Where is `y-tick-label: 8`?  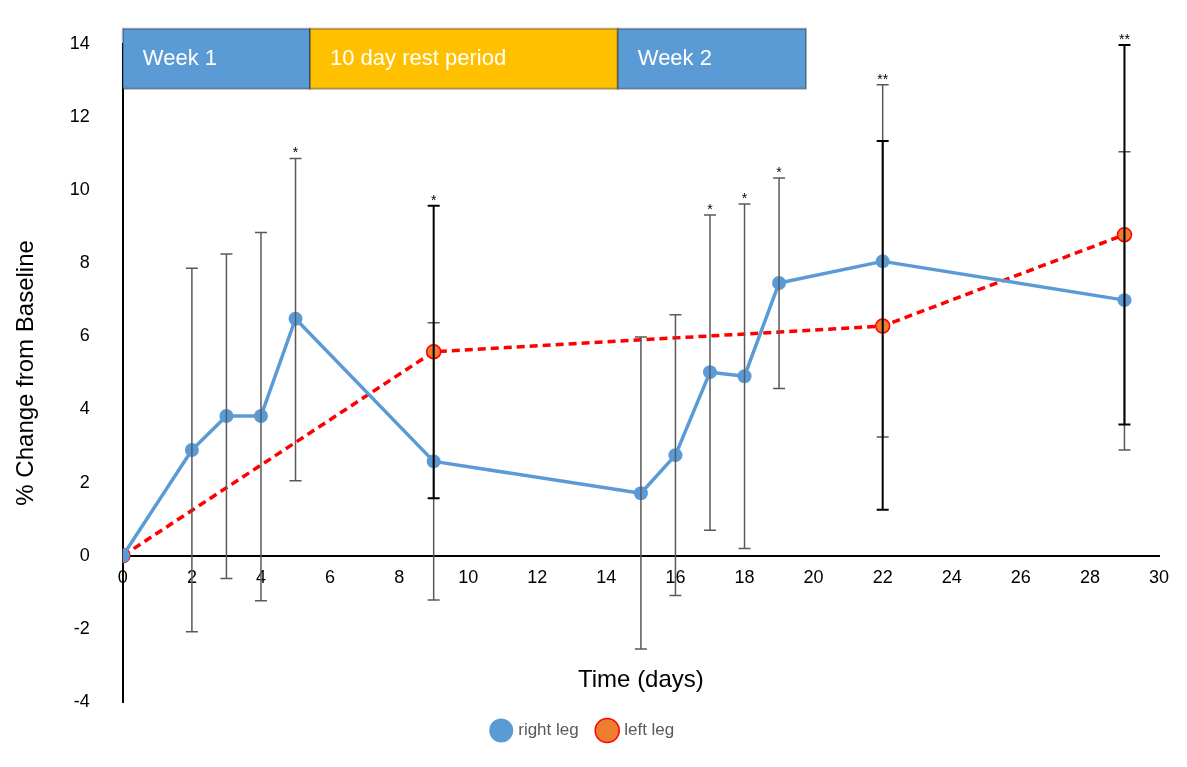 y-tick-label: 8 is located at coordinates (84, 262).